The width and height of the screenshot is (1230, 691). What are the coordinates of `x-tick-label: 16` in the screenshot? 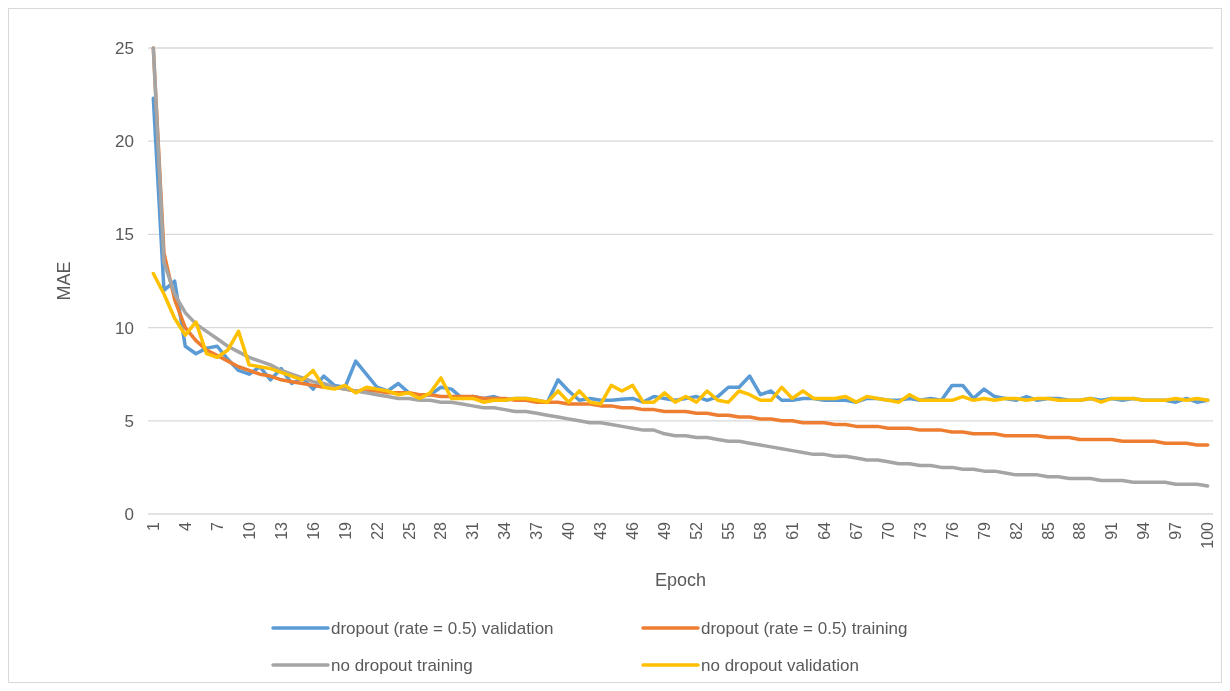 It's located at (313, 530).